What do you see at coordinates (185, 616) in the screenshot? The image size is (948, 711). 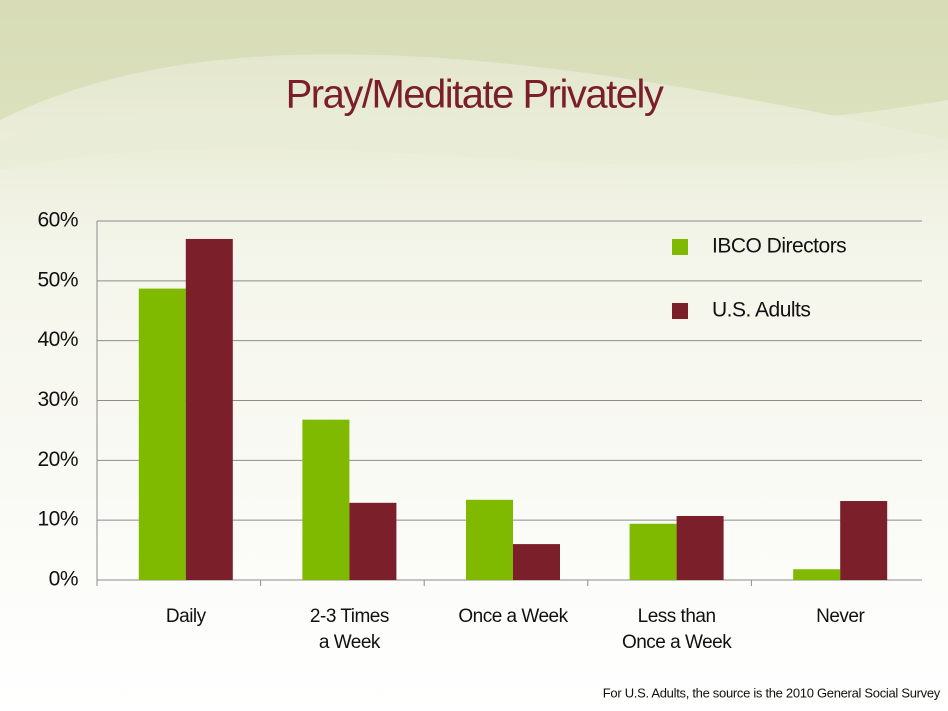 I see `x-tick-label: Daily` at bounding box center [185, 616].